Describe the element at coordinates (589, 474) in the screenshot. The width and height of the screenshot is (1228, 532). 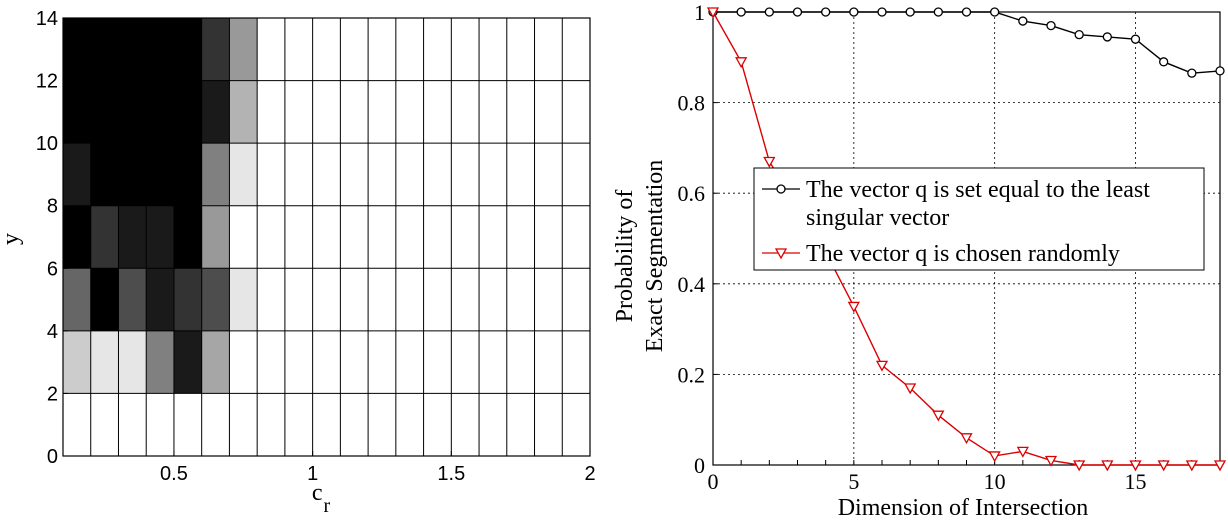
I see `heatmap-x-tick-label: 2` at that location.